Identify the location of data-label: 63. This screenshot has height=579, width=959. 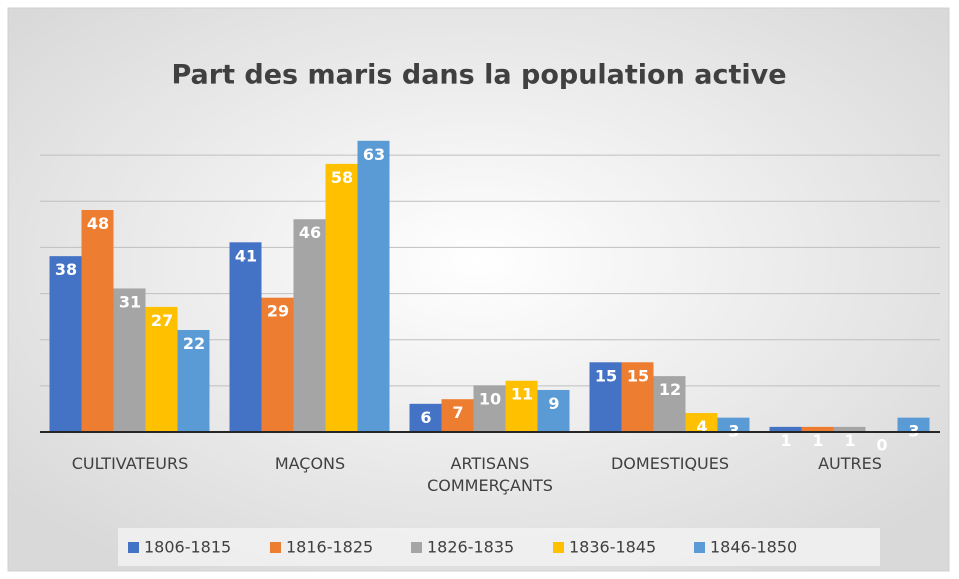
(374, 154).